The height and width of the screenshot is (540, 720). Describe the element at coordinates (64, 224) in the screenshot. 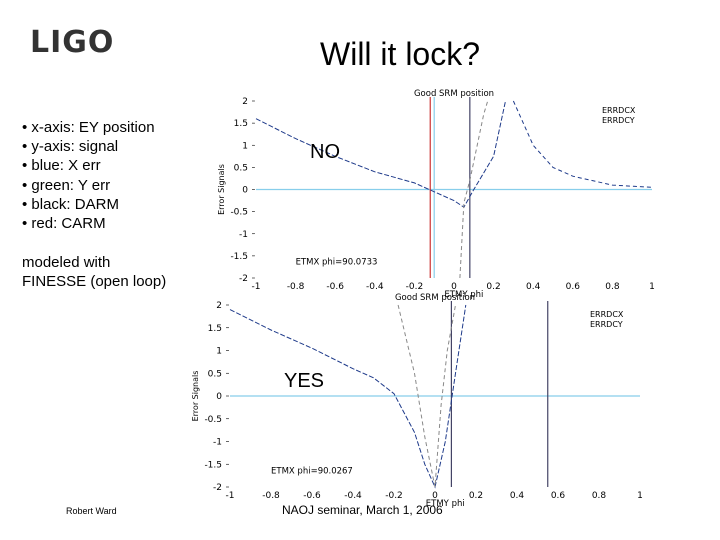

I see `bullet-red: • red: CARM` at that location.